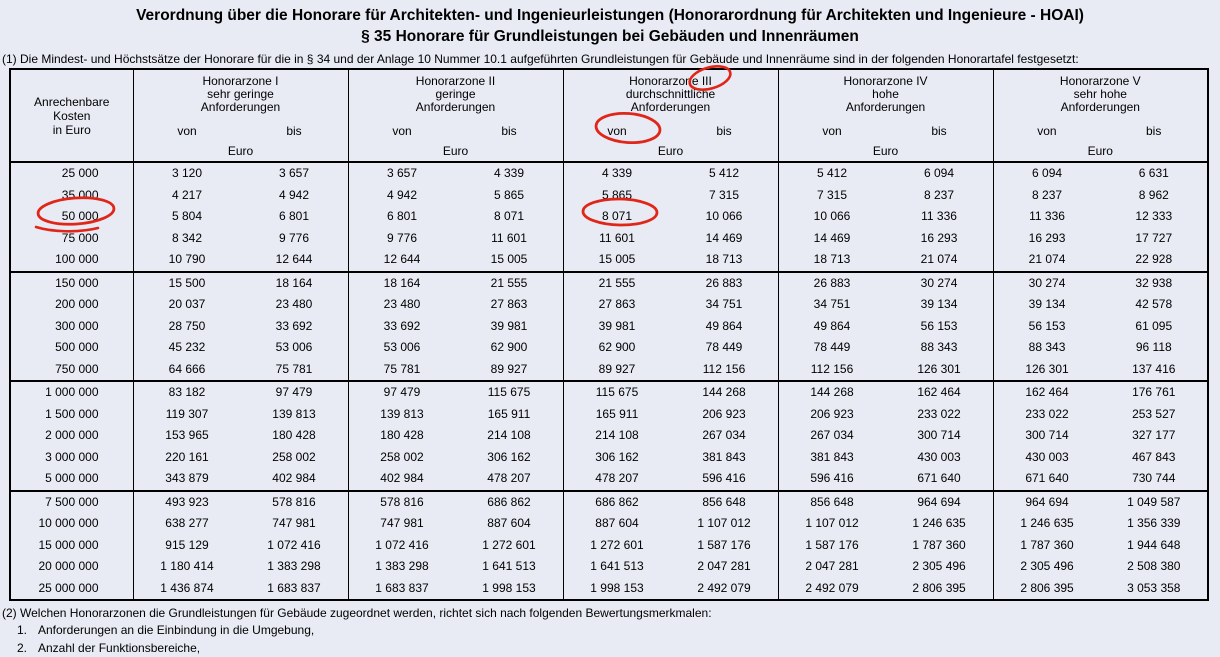 The image size is (1220, 657). I want to click on cell-honorar-value: 30 274, so click(939, 282).